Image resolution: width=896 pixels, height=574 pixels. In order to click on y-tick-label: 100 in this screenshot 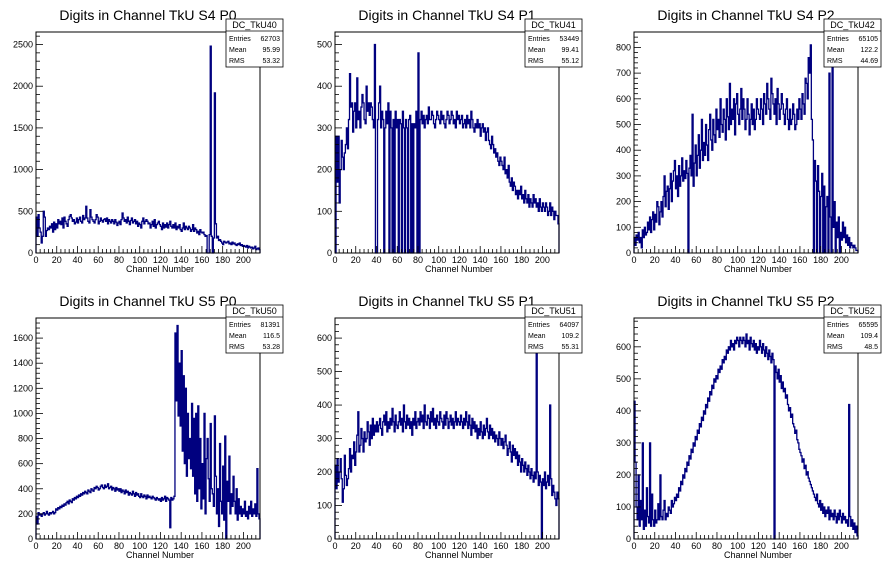, I will do `click(623, 227)`.